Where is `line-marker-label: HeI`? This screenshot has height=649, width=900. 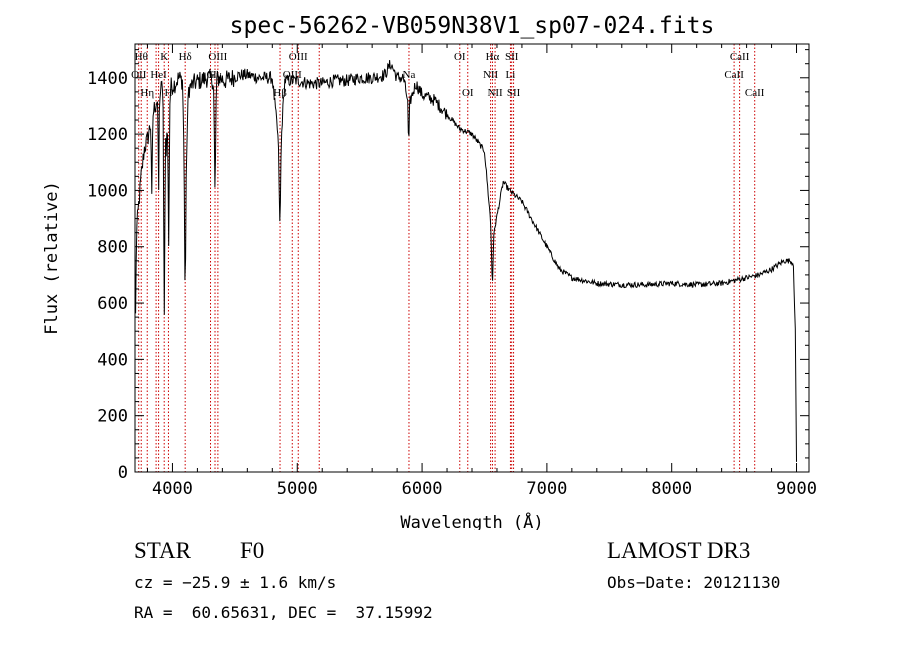 line-marker-label: HeI is located at coordinates (158, 75).